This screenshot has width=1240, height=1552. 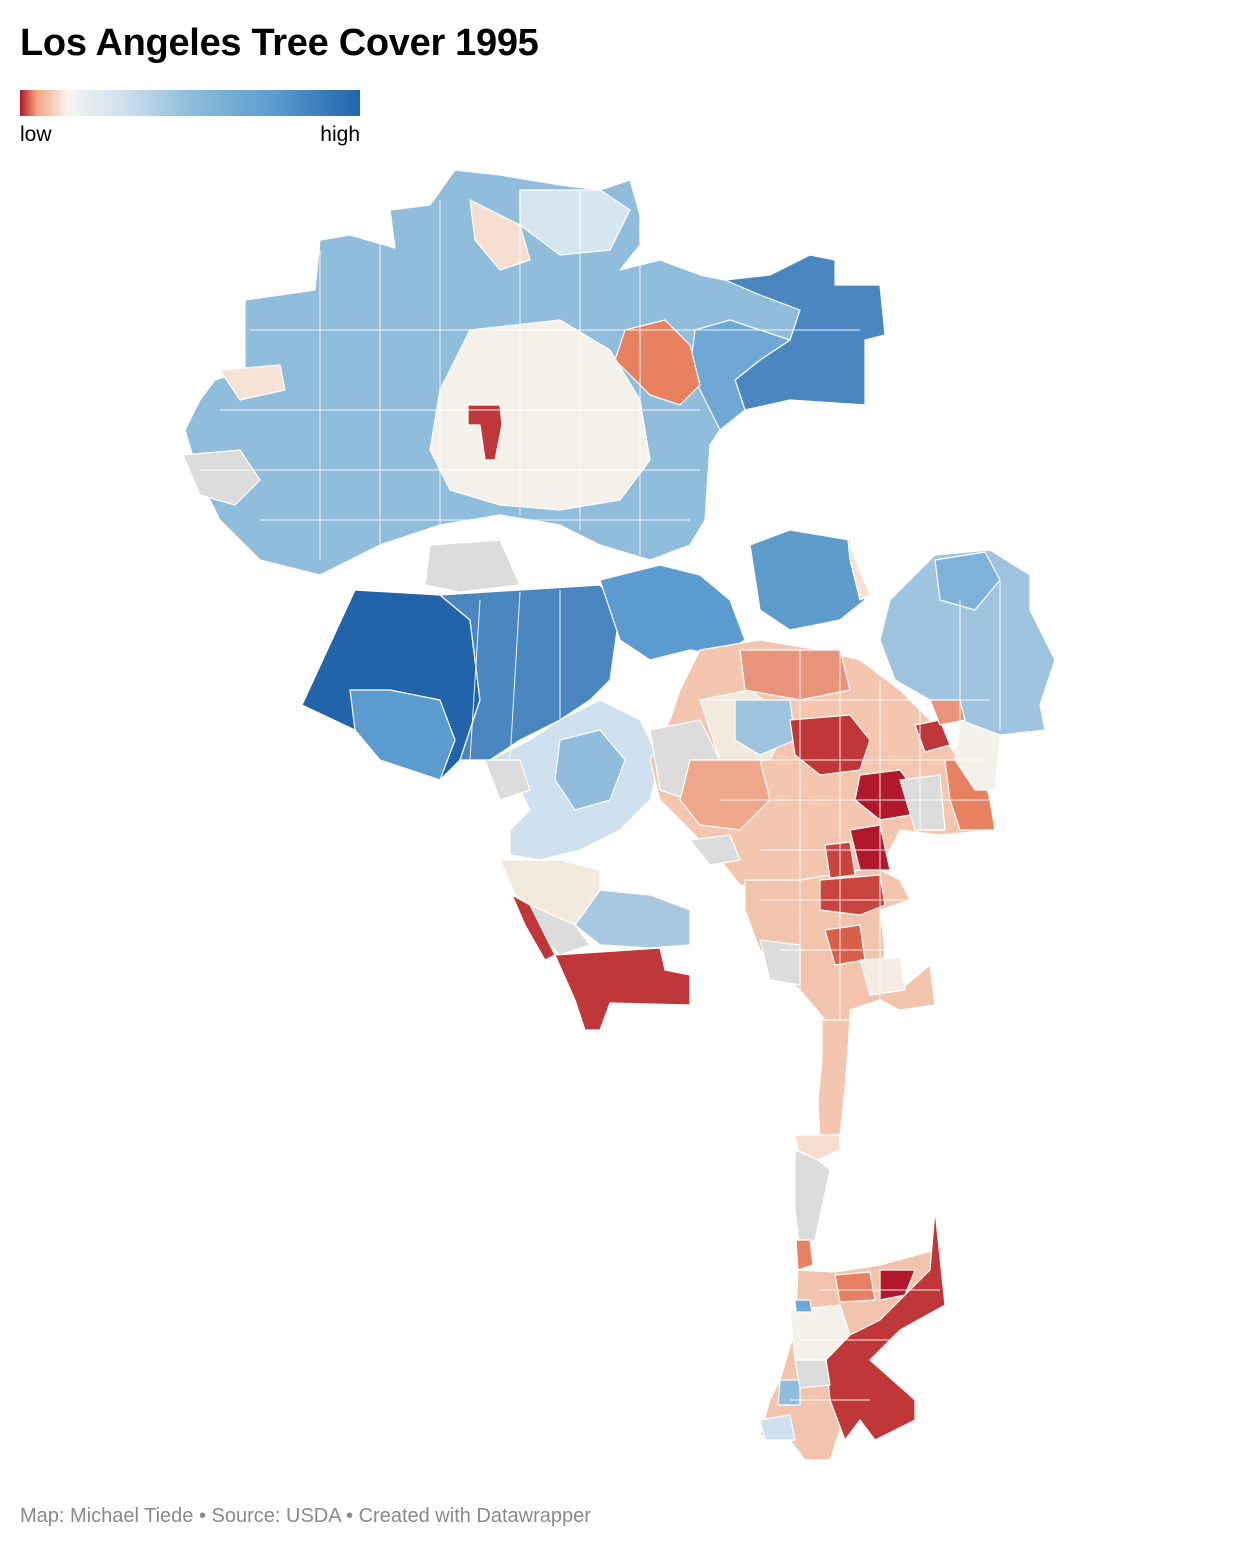 What do you see at coordinates (885, 1325) in the screenshot?
I see `port-of-la` at bounding box center [885, 1325].